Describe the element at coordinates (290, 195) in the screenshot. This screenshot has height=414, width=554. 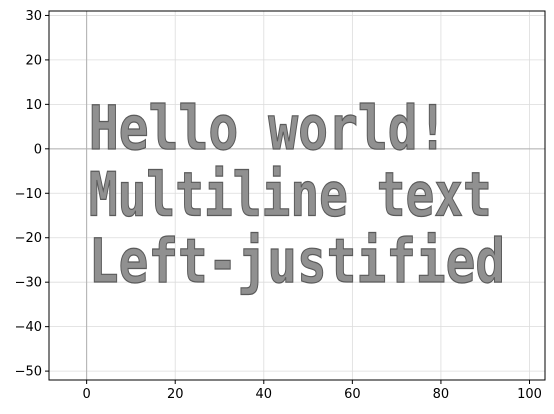
I see `text-line-2: Multiline text` at that location.